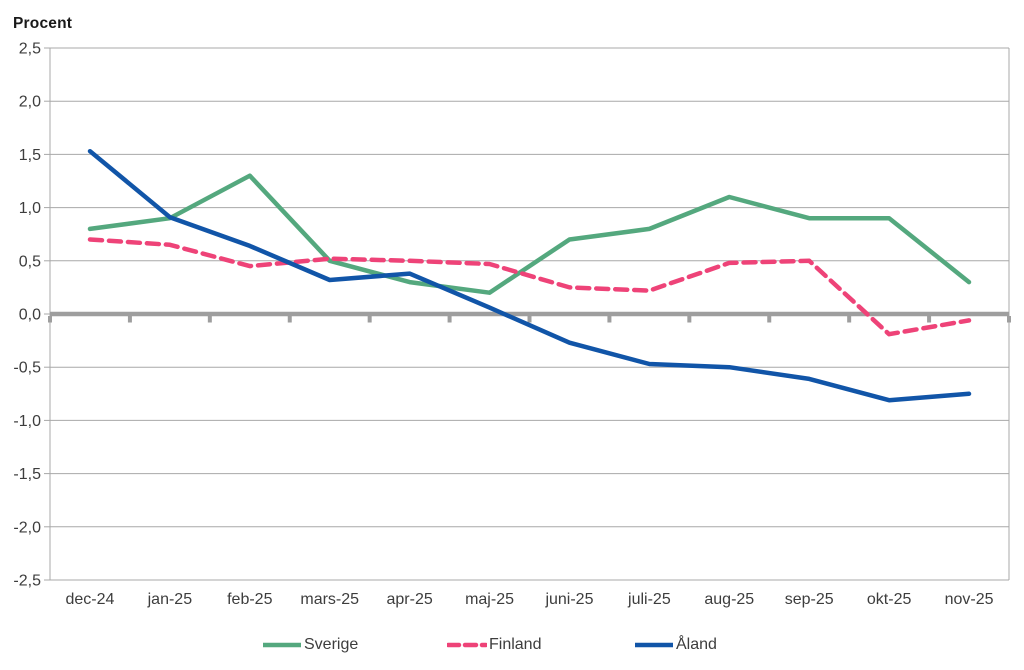 The image size is (1024, 670). What do you see at coordinates (30, 49) in the screenshot?
I see `y-axis-label: 2,5` at bounding box center [30, 49].